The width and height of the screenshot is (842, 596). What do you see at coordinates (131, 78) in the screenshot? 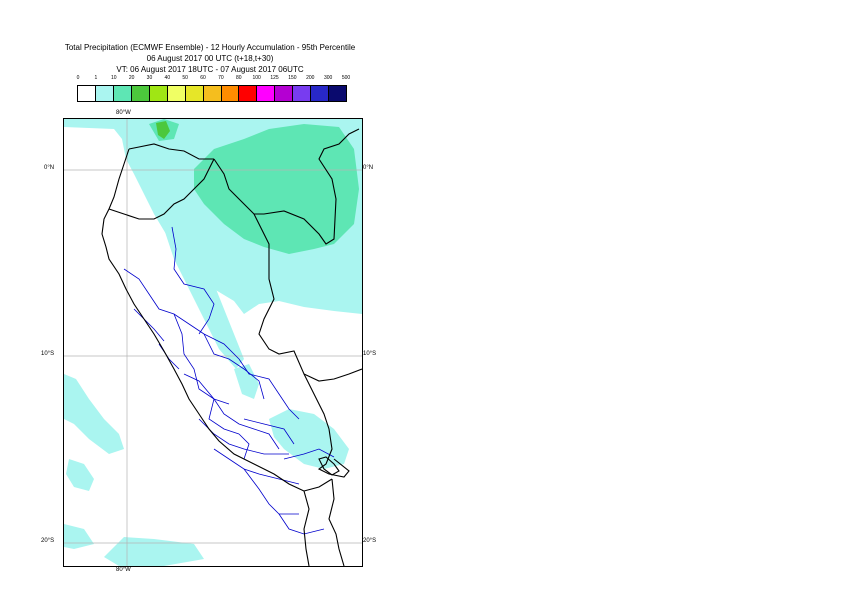
I see `legend-threshold-label: 20` at bounding box center [131, 78].